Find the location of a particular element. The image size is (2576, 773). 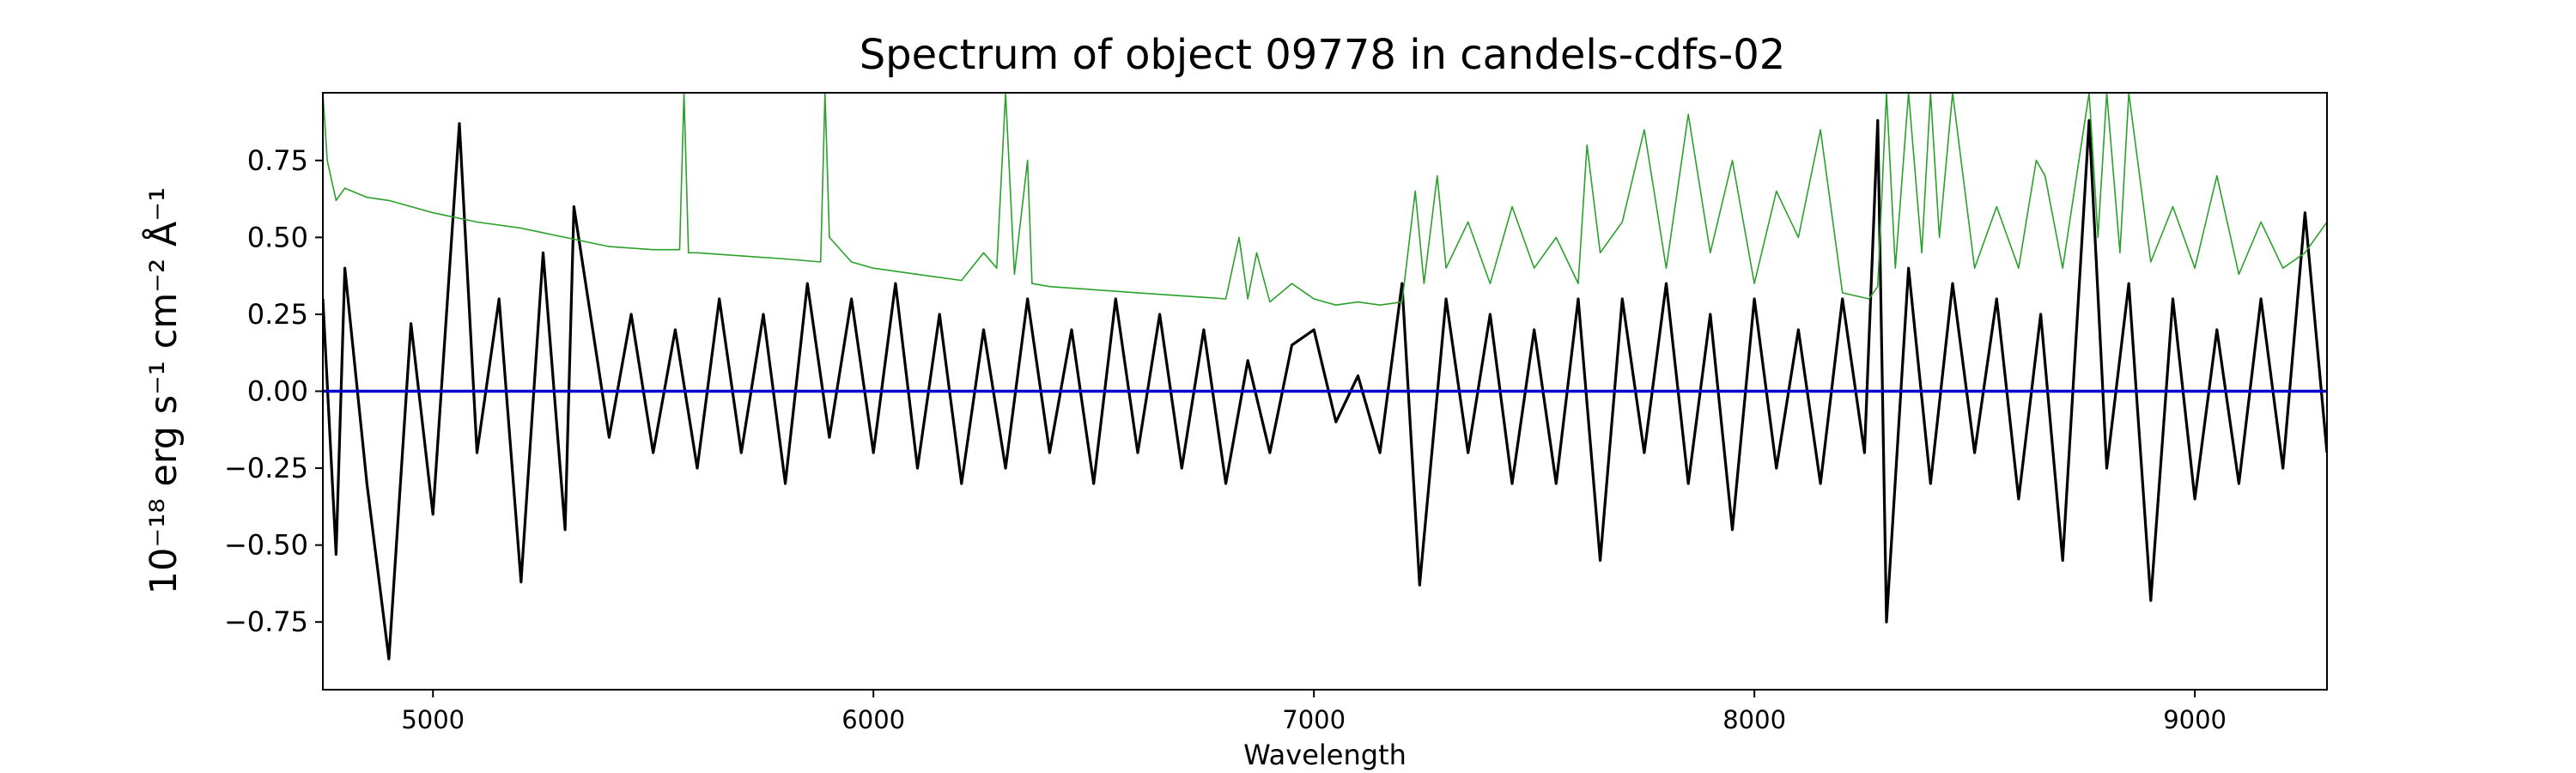

x-axis-label: Wavelength is located at coordinates (1324, 755).